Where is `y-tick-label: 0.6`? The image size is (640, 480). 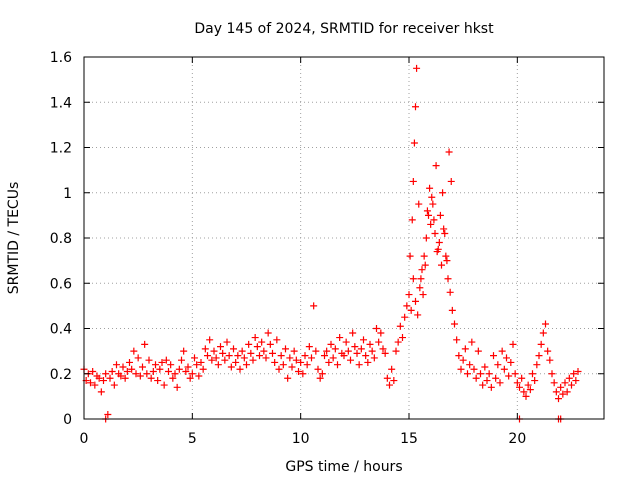 y-tick-label: 0.6 is located at coordinates (61, 284).